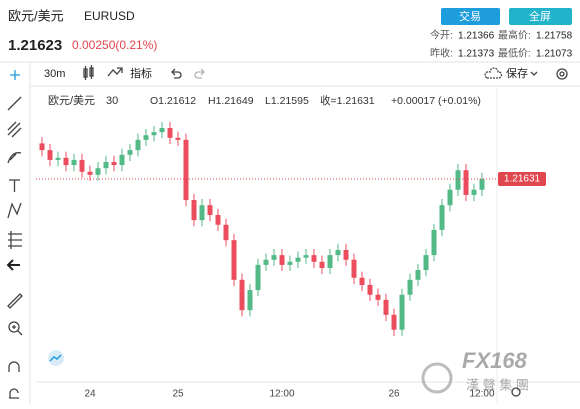 This screenshot has height=409, width=580. I want to click on save-button: 保存, so click(517, 73).